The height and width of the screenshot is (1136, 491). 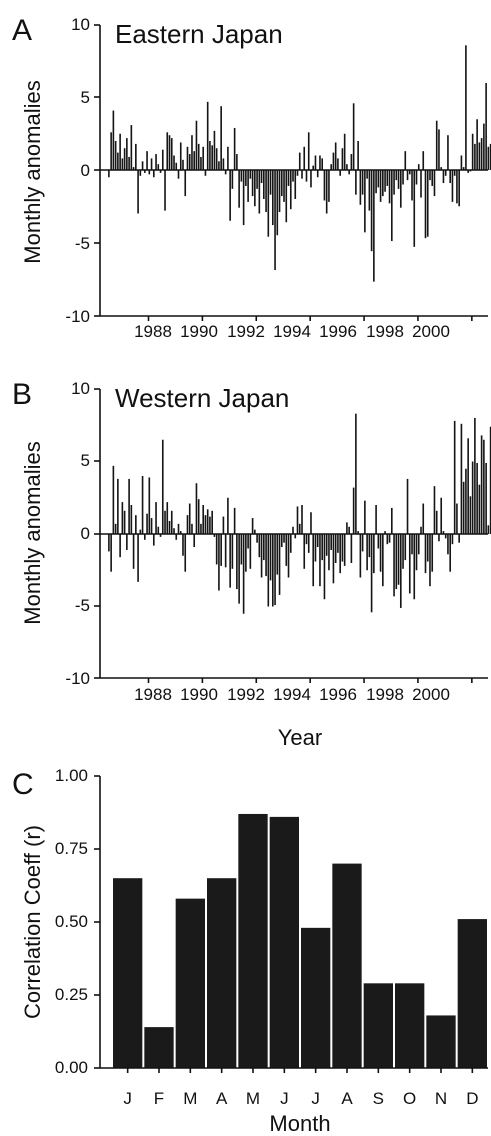 What do you see at coordinates (159, 1098) in the screenshot?
I see `month-label: F` at bounding box center [159, 1098].